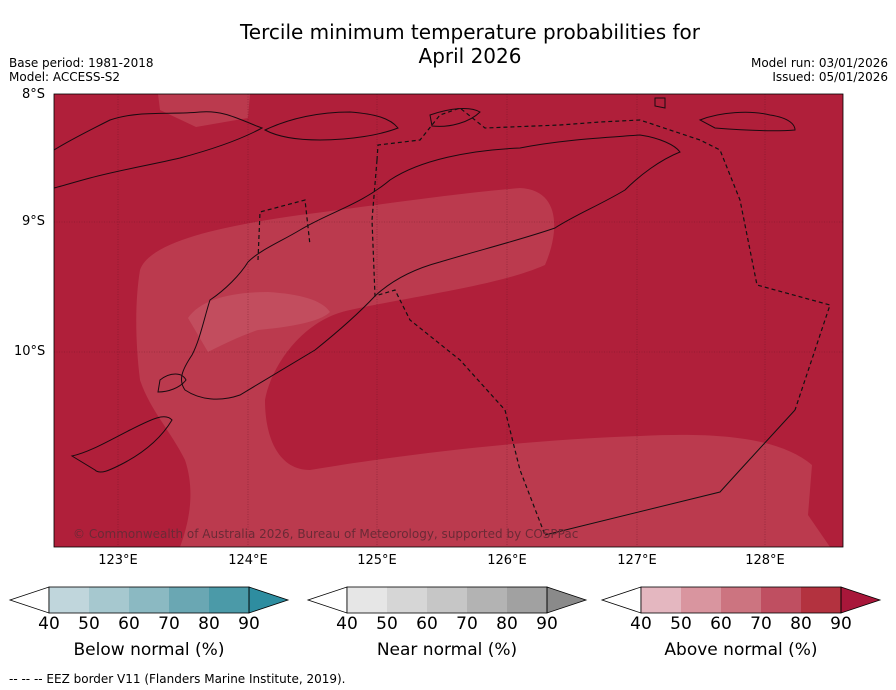  What do you see at coordinates (118, 560) in the screenshot?
I see `lon-label-123e: 123°E` at bounding box center [118, 560].